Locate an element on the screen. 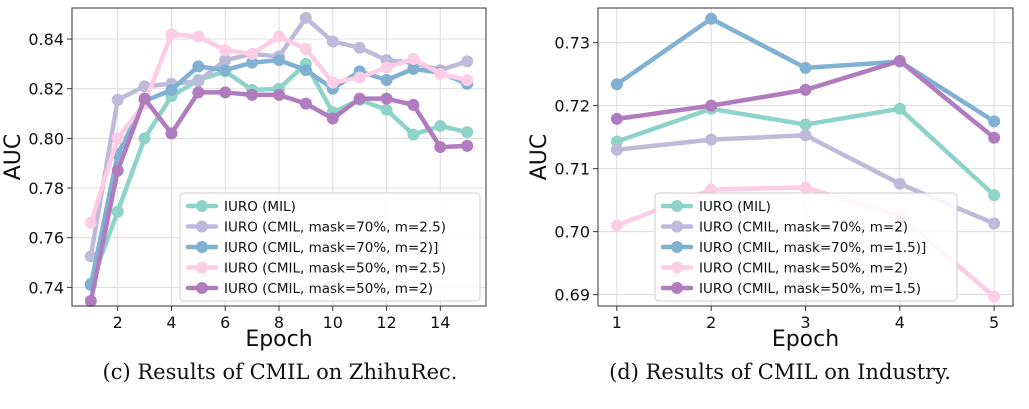  right-y-tick-label: 0.73 is located at coordinates (572, 43).